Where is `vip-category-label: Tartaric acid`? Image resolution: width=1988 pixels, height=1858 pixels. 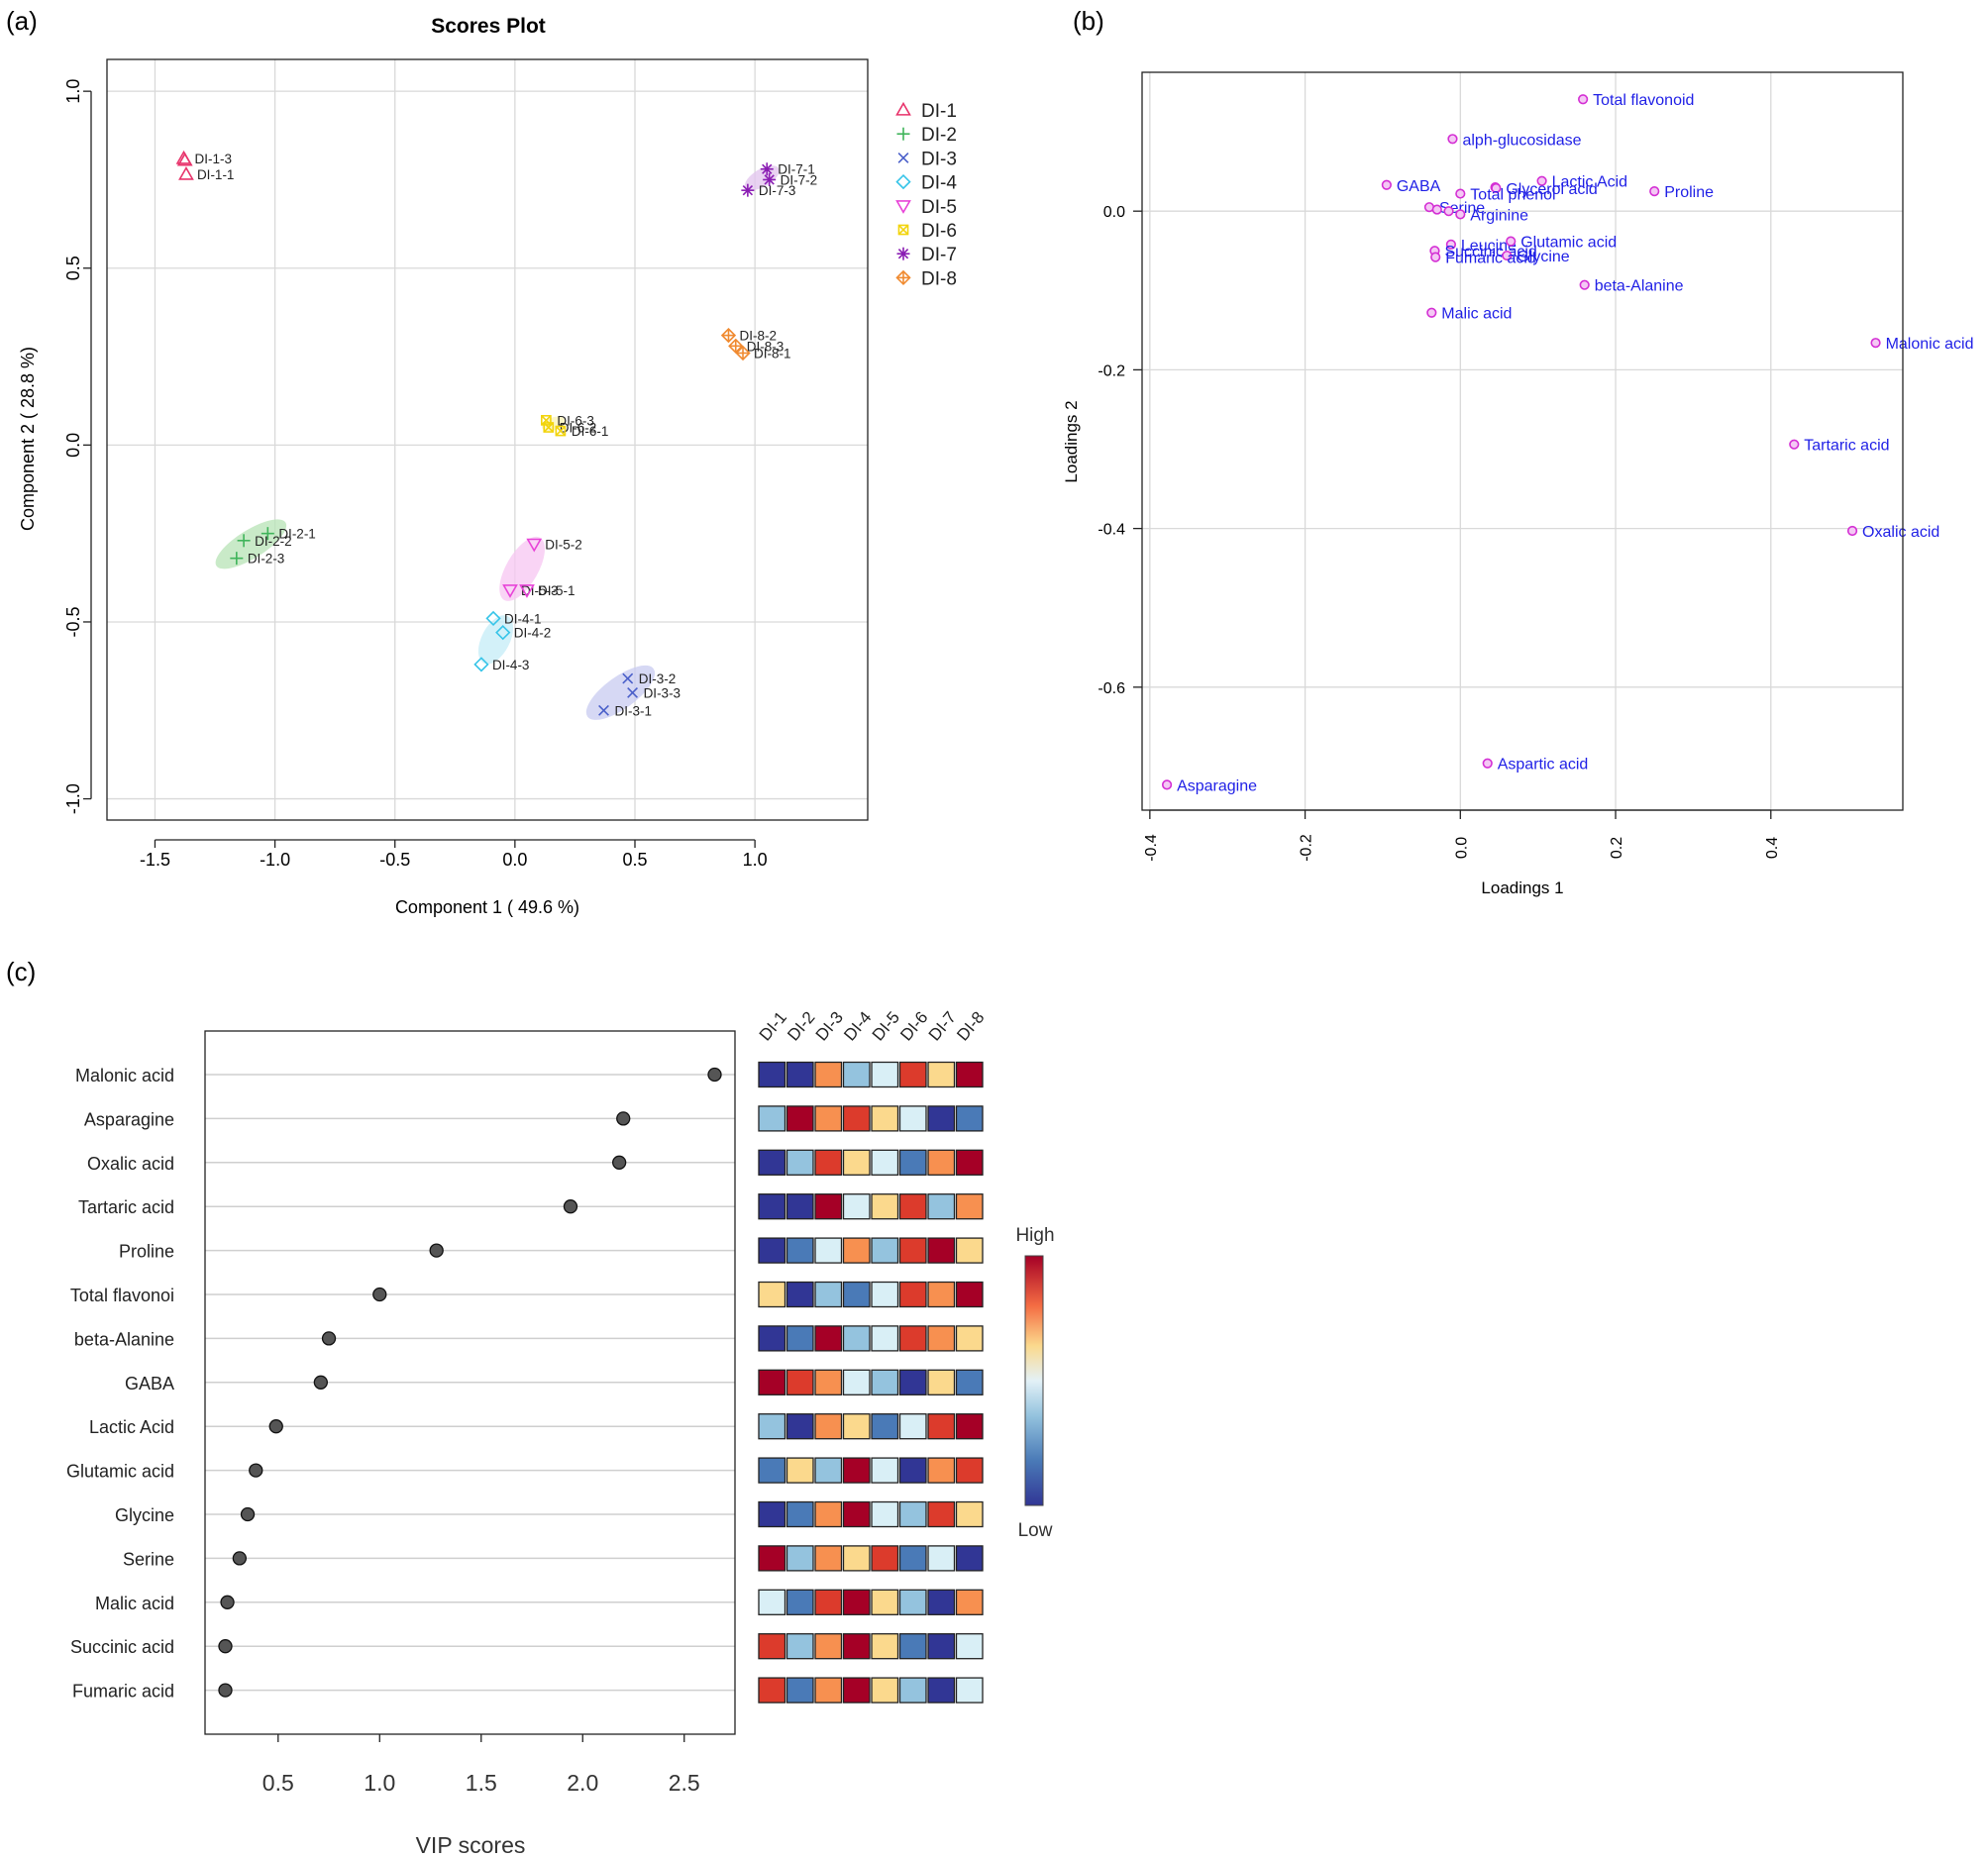 vip-category-label: Tartaric acid is located at coordinates (126, 1207).